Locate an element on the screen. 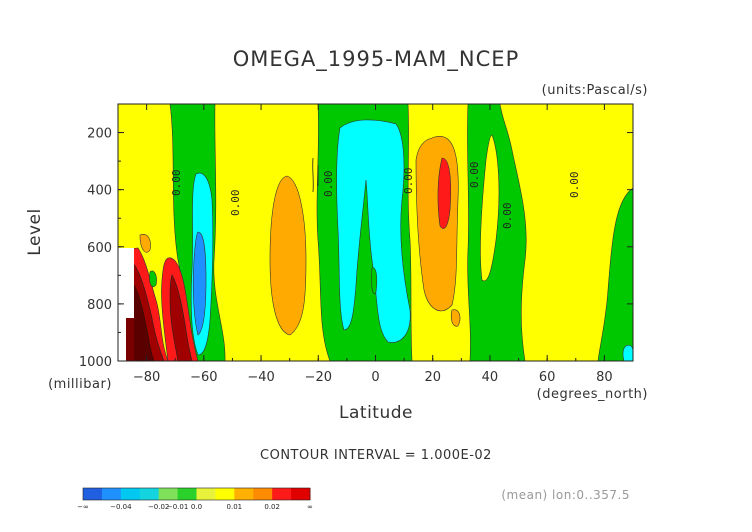 This screenshot has width=752, height=532. x-tick-label: 20 is located at coordinates (432, 377).